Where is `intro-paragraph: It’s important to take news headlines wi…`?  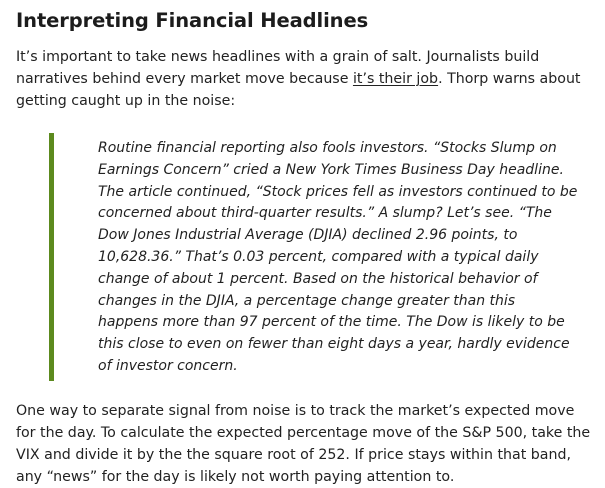
intro-paragraph: It’s important to take news headlines wi… is located at coordinates (303, 79).